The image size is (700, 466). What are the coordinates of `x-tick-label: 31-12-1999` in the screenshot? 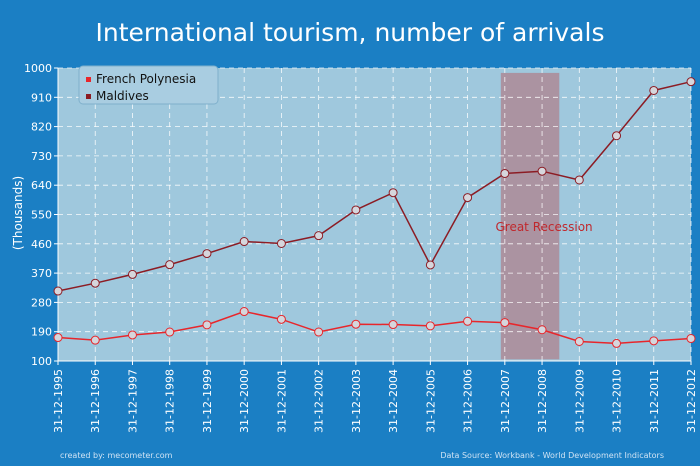 It's located at (207, 401).